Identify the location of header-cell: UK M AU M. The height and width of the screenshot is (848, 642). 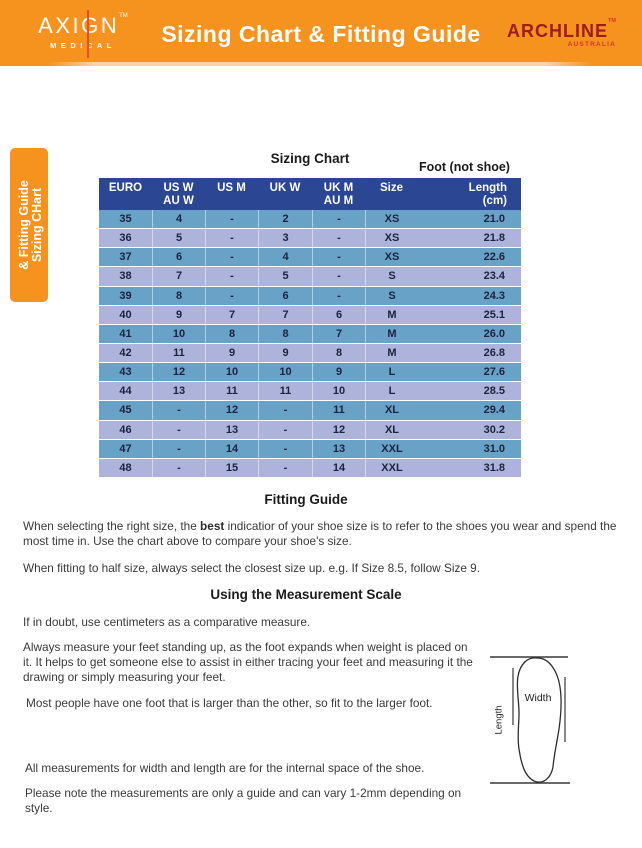
(338, 194).